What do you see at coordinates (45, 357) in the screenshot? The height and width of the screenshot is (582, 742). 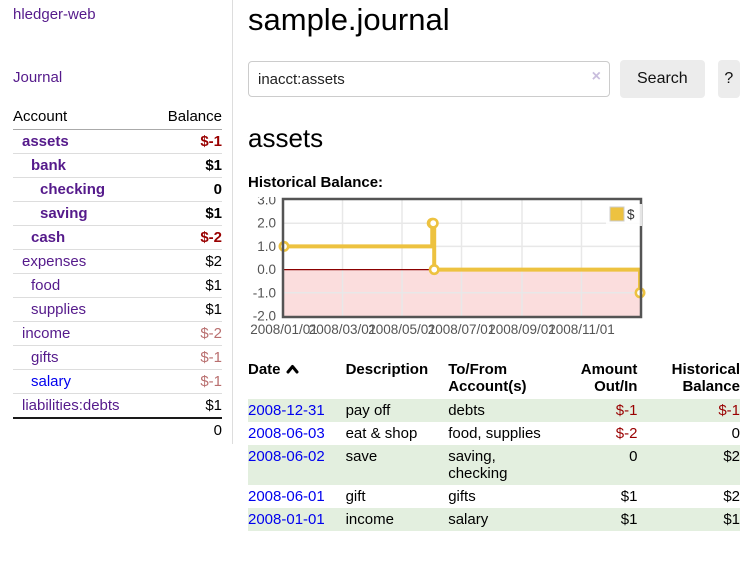 I see `sidebar-account-link-gifts: gifts` at bounding box center [45, 357].